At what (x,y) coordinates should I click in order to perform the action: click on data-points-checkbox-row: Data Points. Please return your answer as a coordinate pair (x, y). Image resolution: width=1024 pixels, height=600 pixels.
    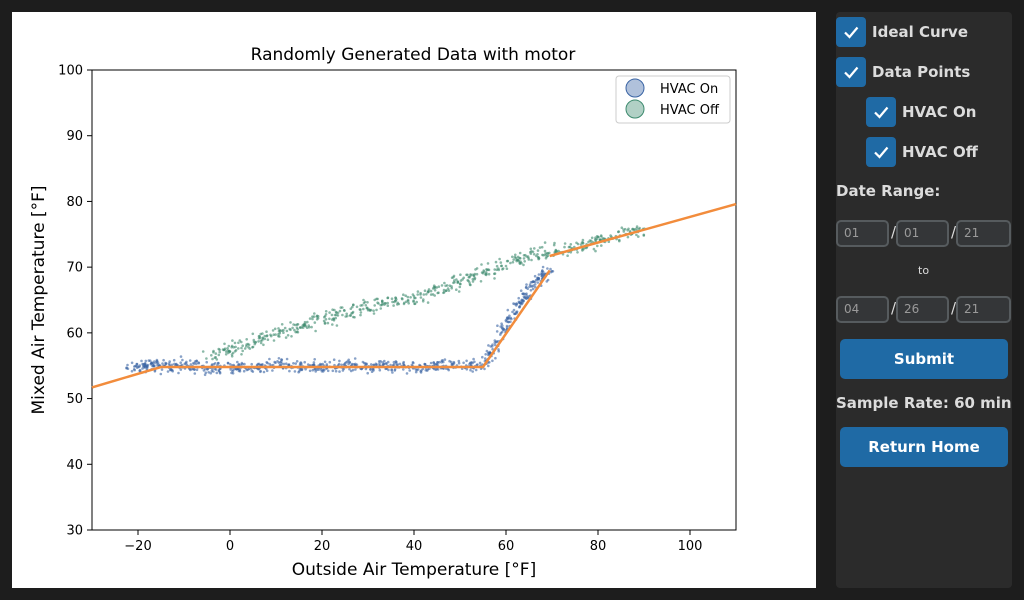
    Looking at the image, I should click on (903, 72).